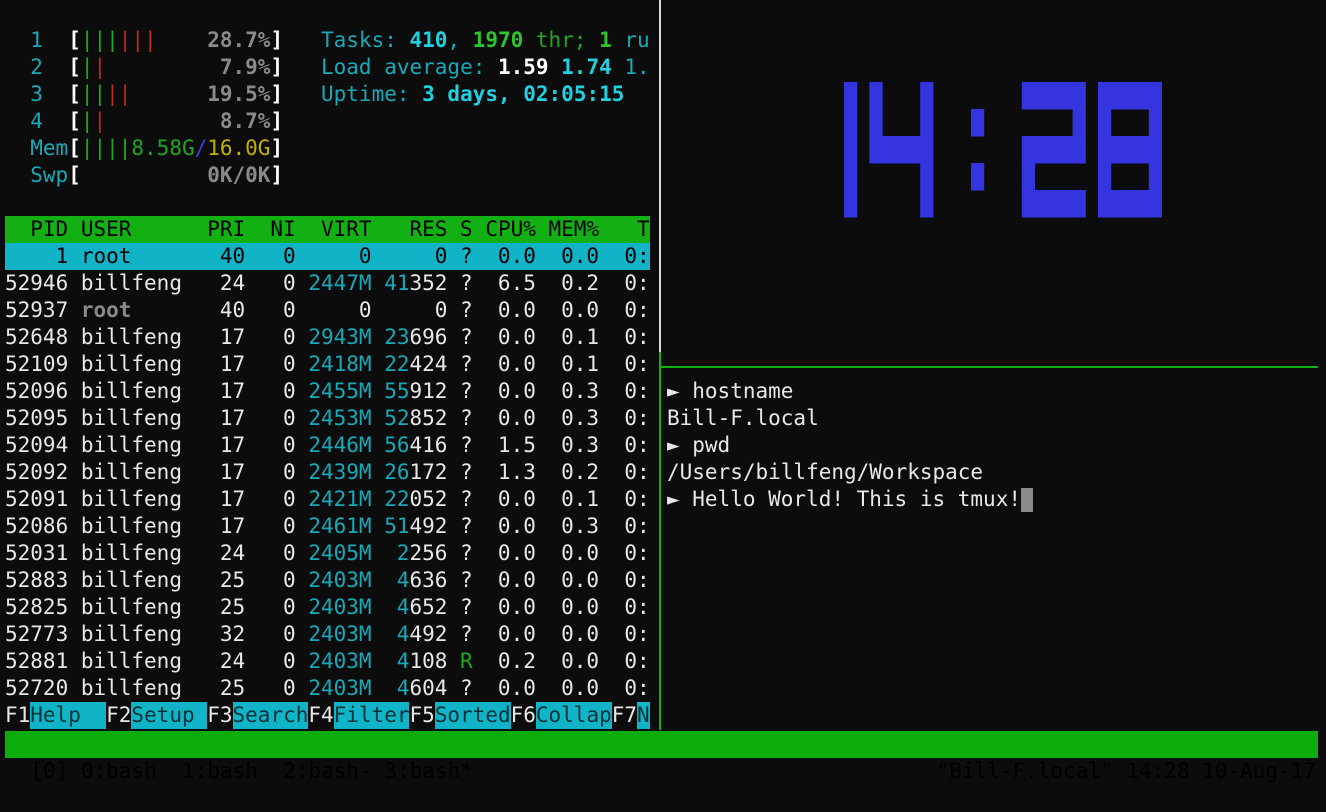  What do you see at coordinates (665, 310) in the screenshot?
I see `process-row: 52937 root 40 0 0 0? 0.0 0.0 0:` at bounding box center [665, 310].